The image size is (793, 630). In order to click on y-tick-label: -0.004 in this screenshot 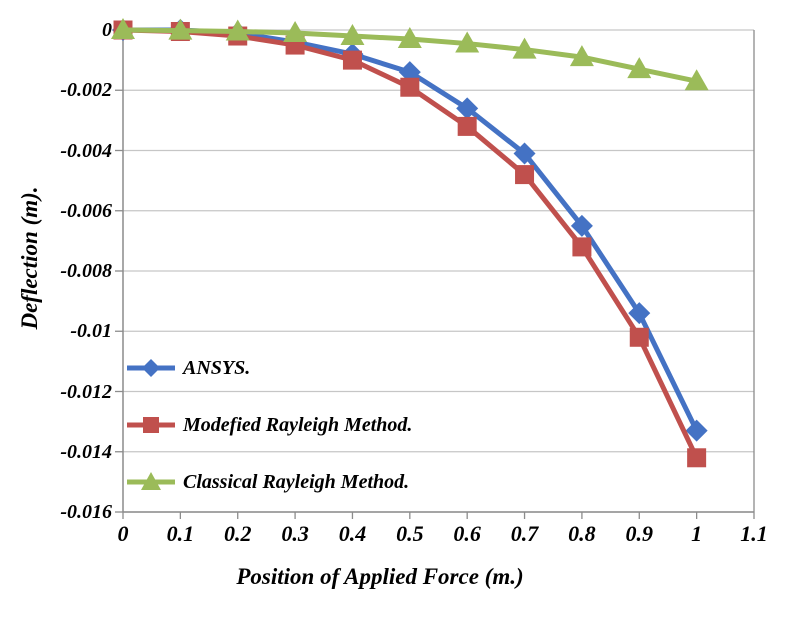, I will do `click(86, 150)`.